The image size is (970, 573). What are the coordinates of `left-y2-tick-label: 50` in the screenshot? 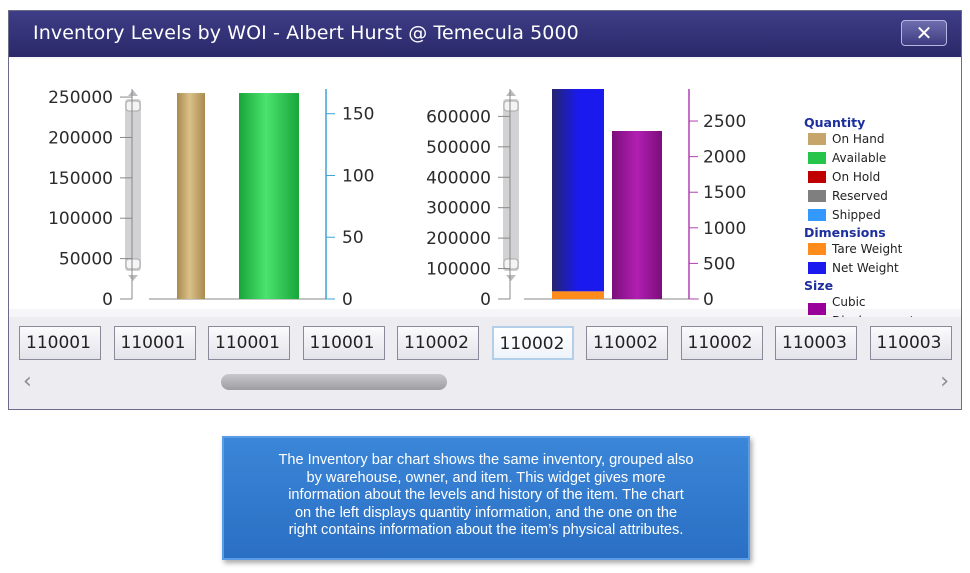 It's located at (353, 238).